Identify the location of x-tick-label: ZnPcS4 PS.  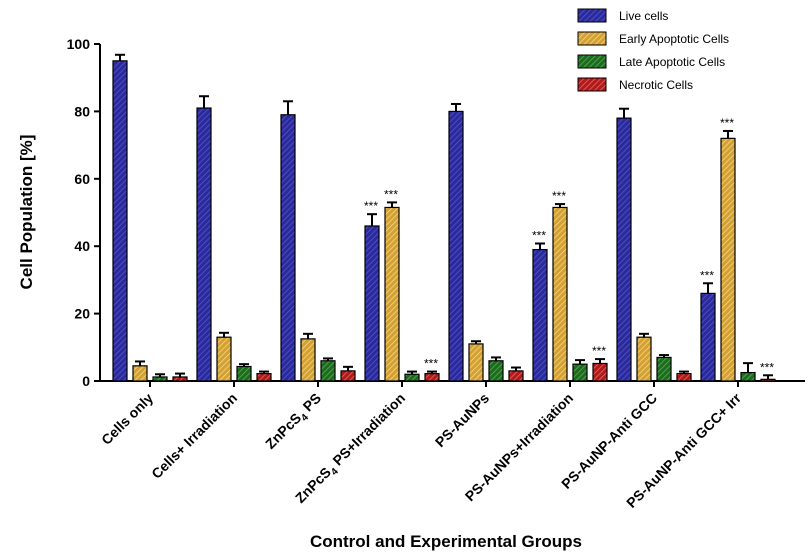
(294, 422).